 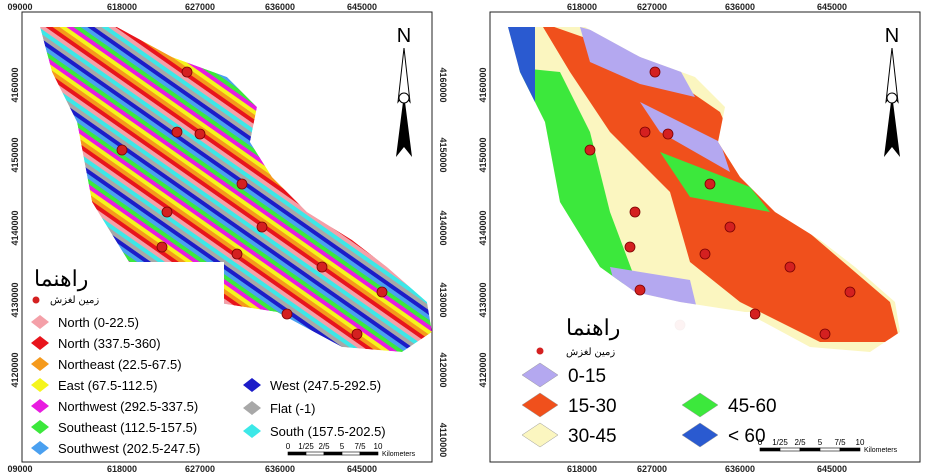 What do you see at coordinates (443, 440) in the screenshot?
I see `right-coord-label: 4110000` at bounding box center [443, 440].